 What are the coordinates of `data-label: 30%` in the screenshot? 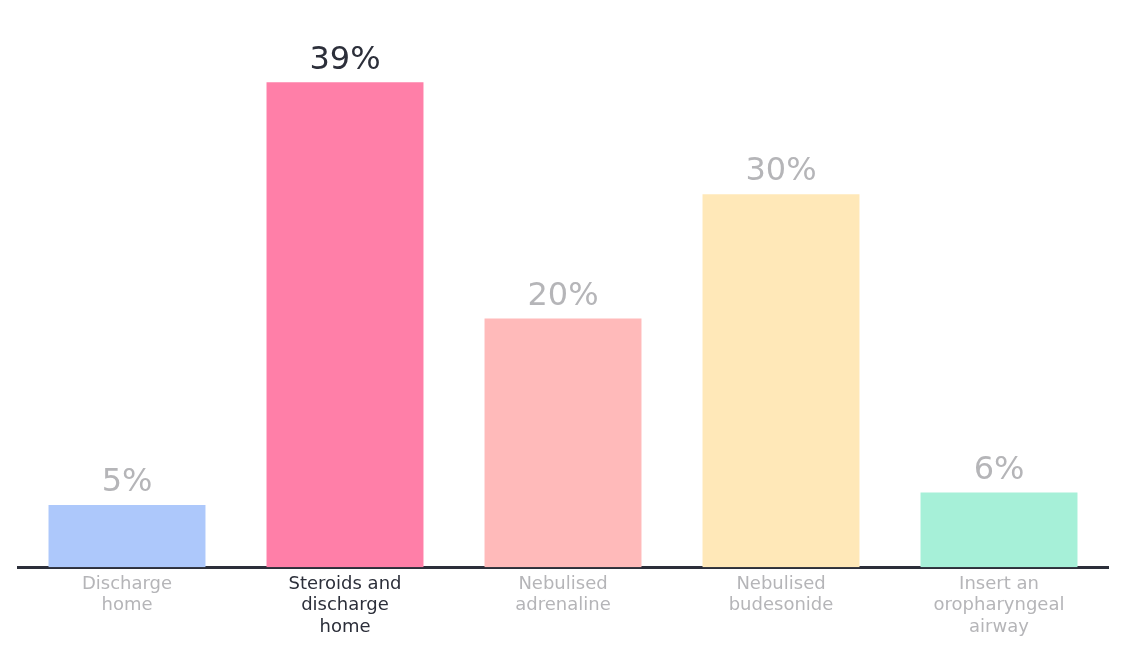 It's located at (781, 169).